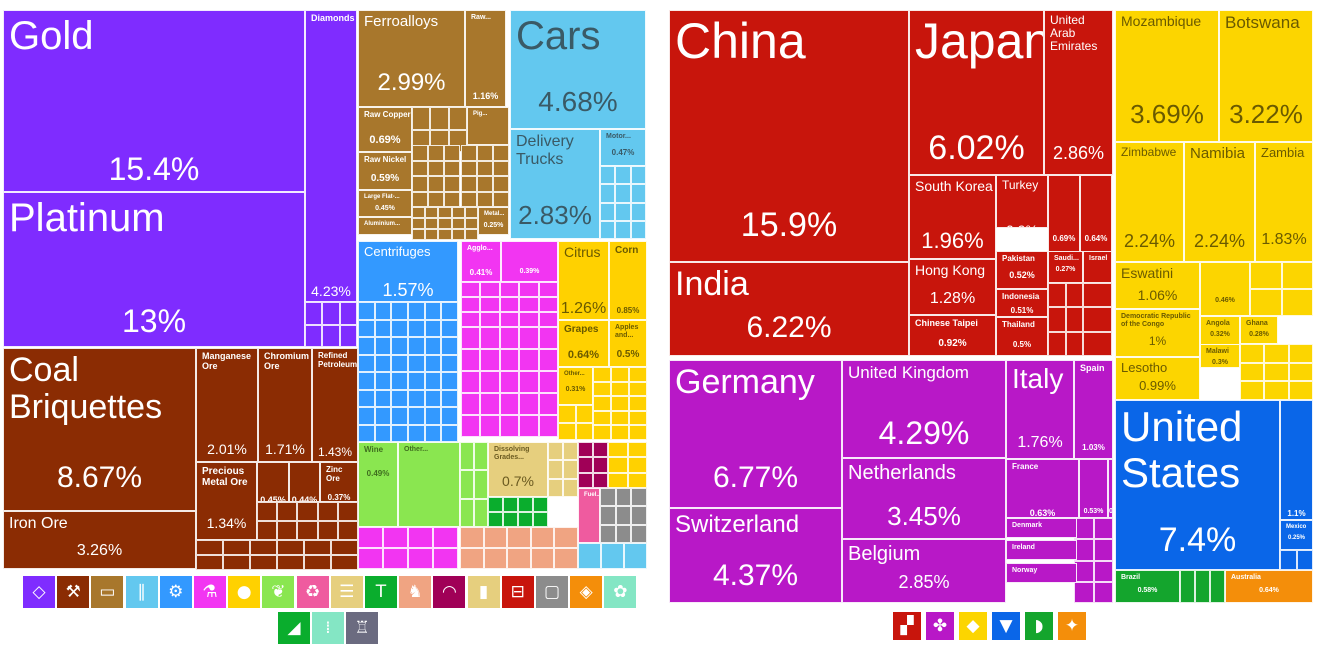 This screenshot has width=1323, height=656. I want to click on treemap-tile-saudi: Saudi... 0.27%, so click(1065, 267).